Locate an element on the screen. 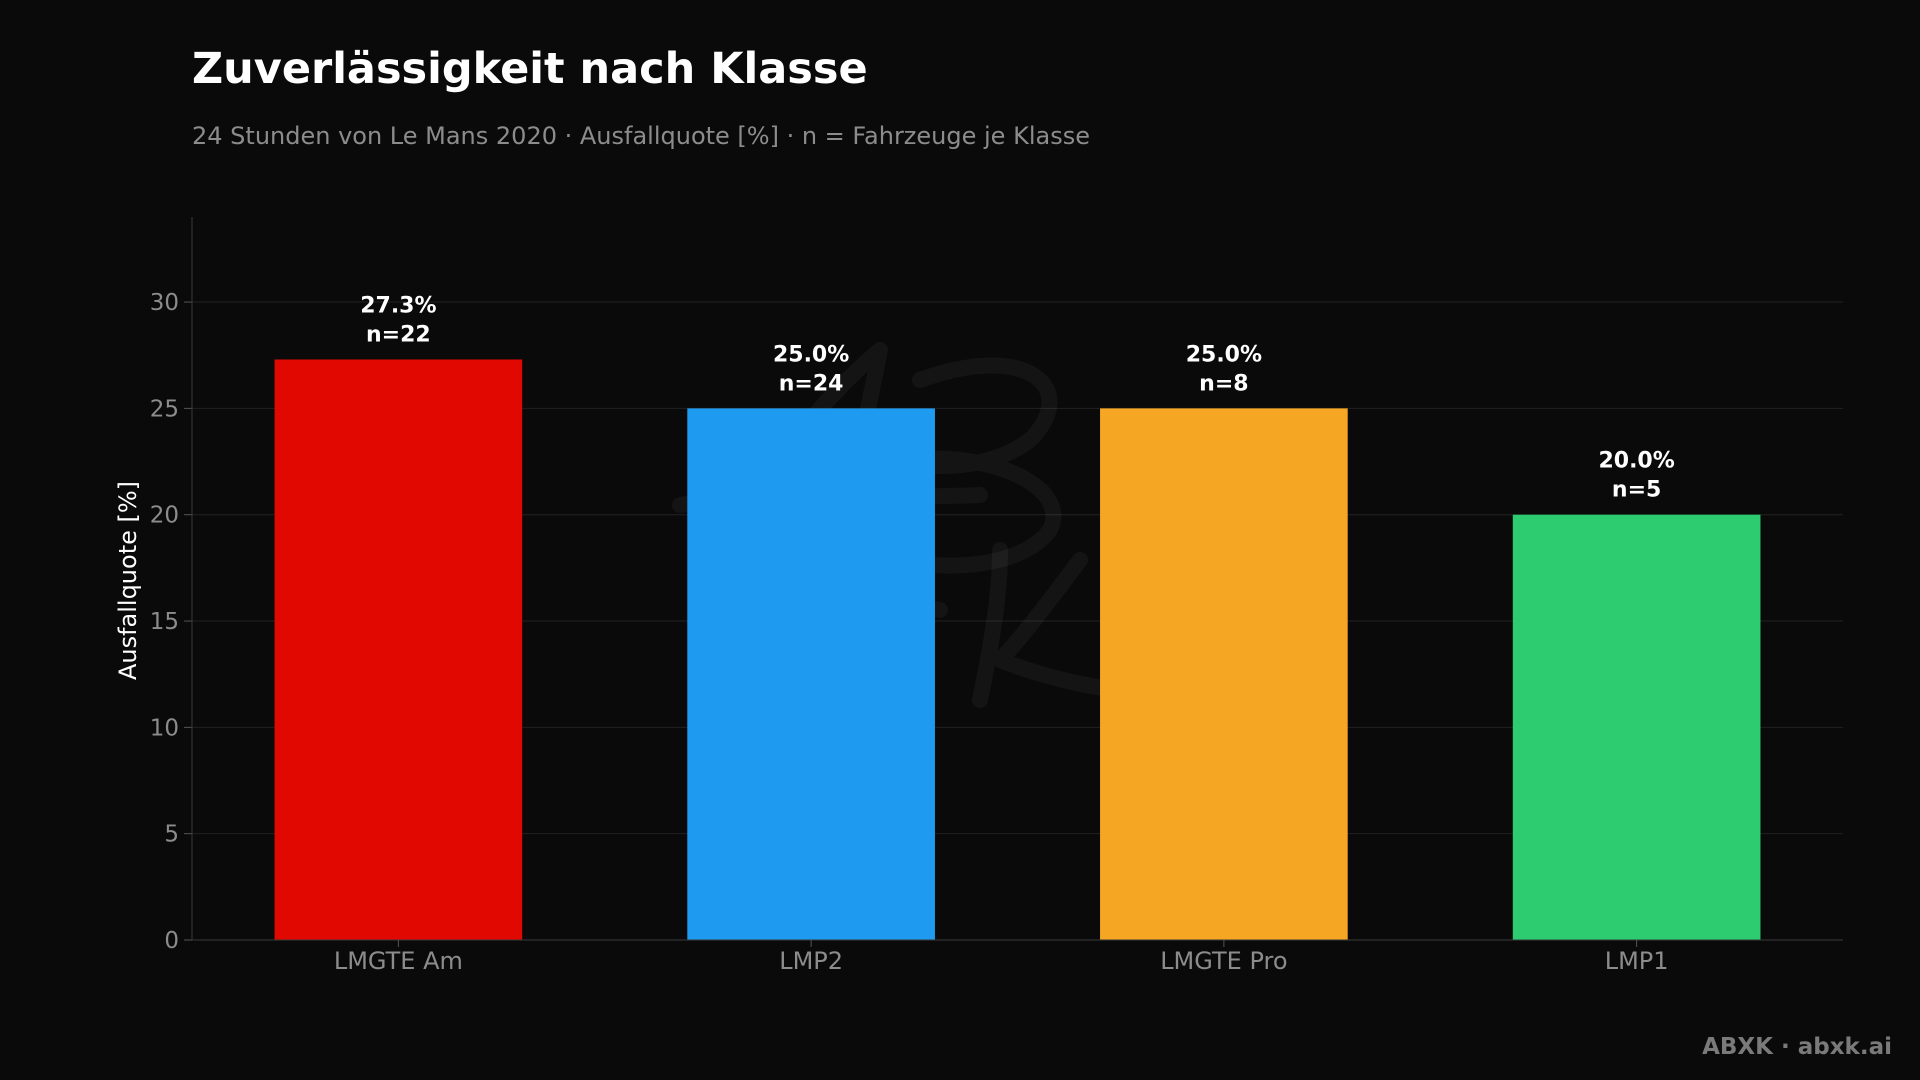 The width and height of the screenshot is (1920, 1080). y-tick-label: 15 is located at coordinates (164, 622).